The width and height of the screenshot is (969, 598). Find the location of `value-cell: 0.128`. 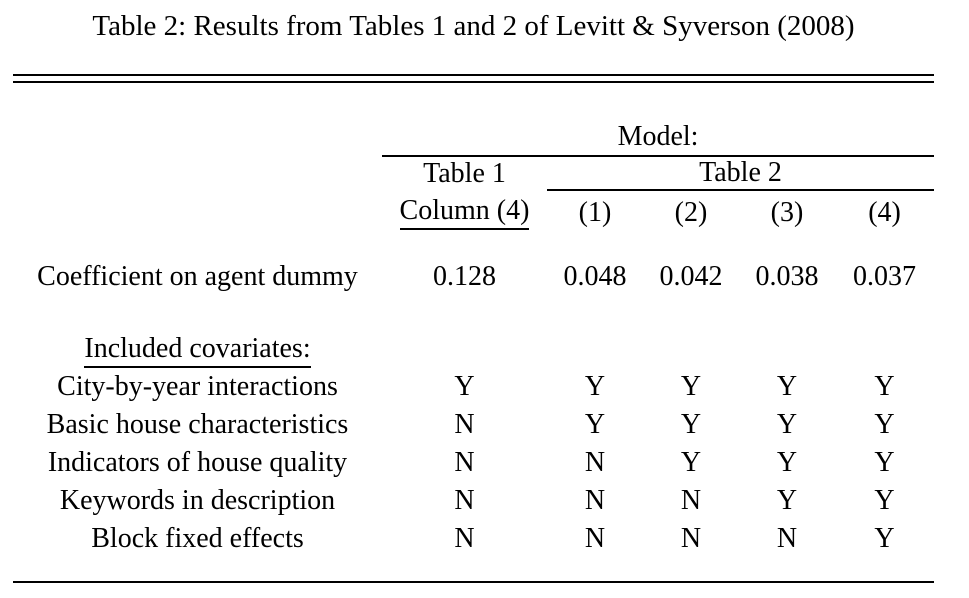

value-cell: 0.128 is located at coordinates (464, 276).